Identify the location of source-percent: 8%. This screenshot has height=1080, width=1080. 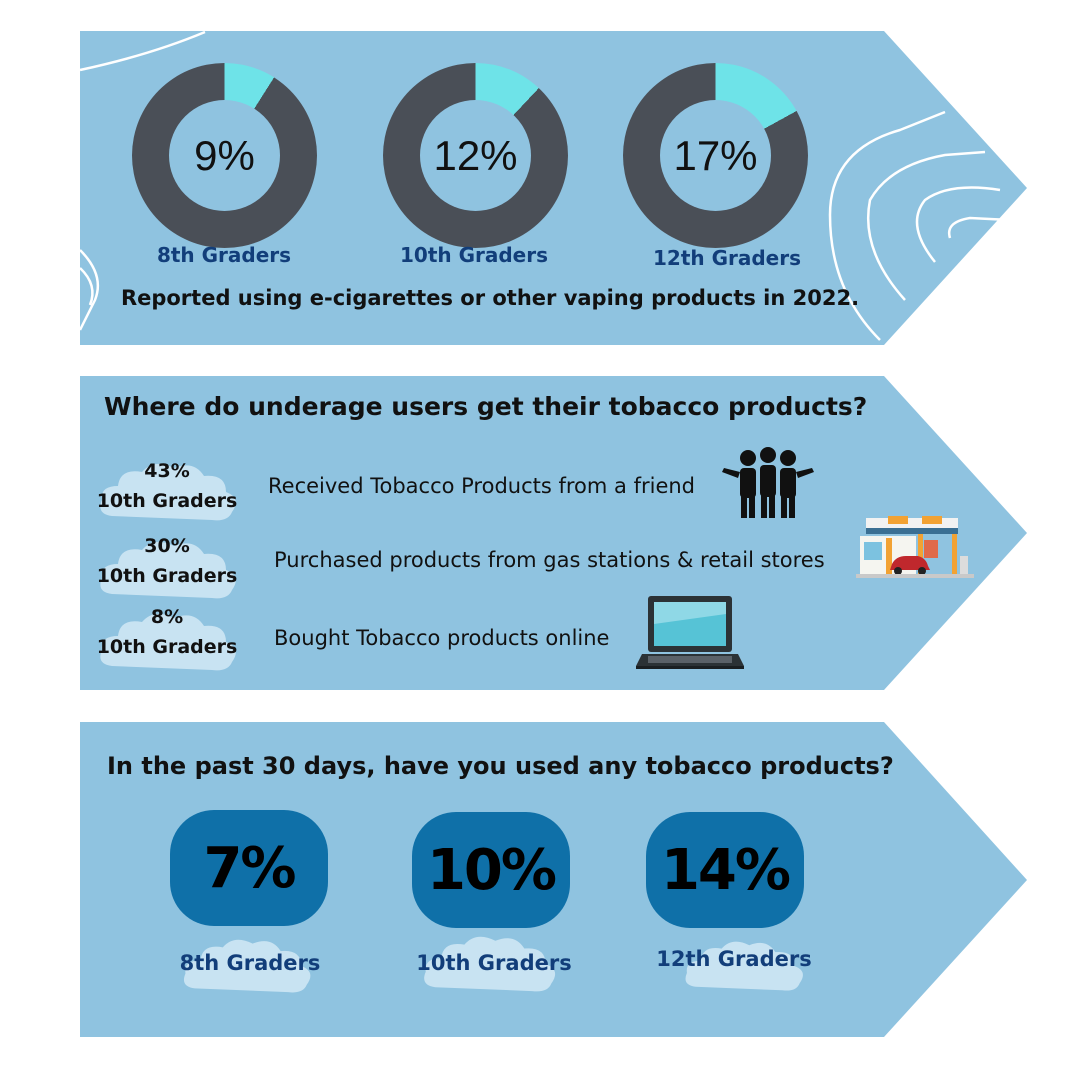
(167, 617).